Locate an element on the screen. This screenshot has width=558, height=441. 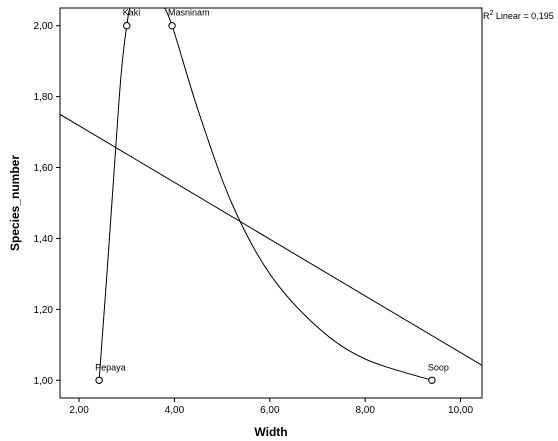
point-label: Kaki is located at coordinates (132, 13).